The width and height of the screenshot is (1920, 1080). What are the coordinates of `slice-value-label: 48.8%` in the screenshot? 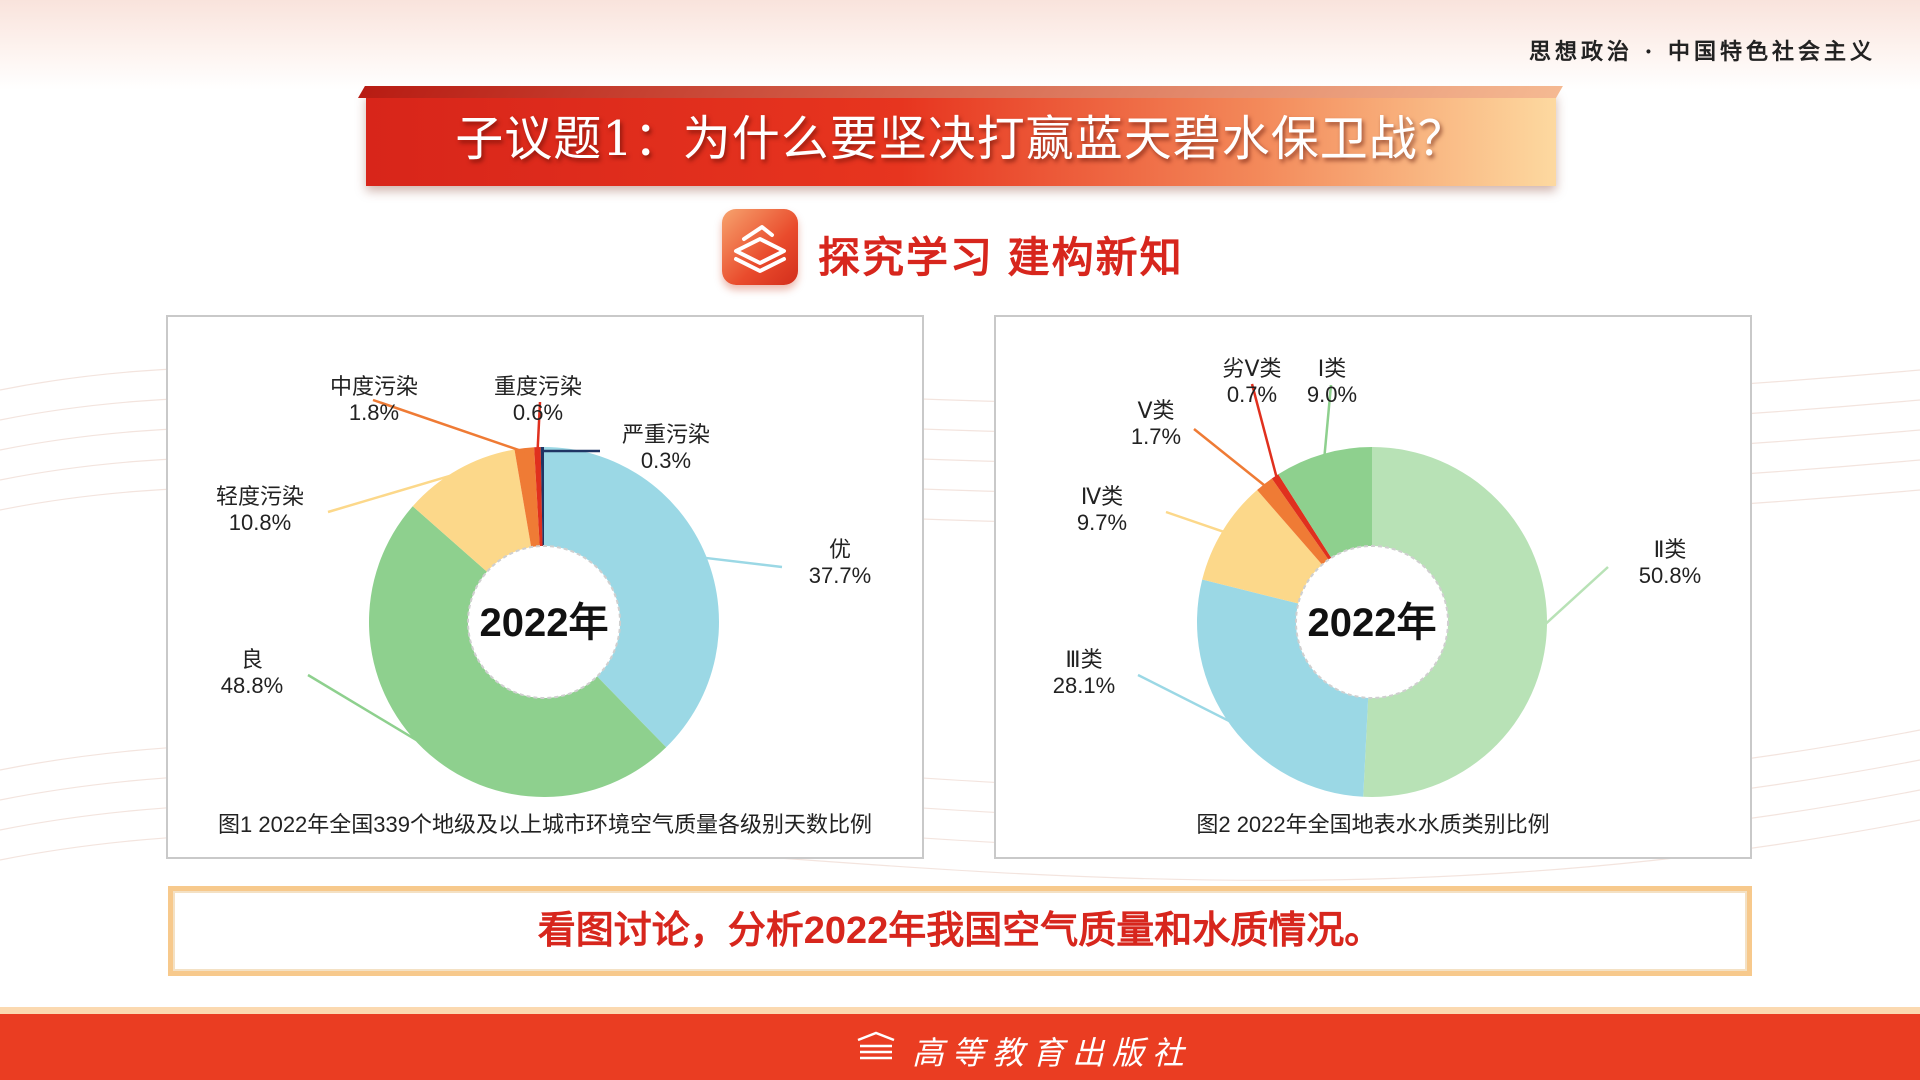 It's located at (252, 685).